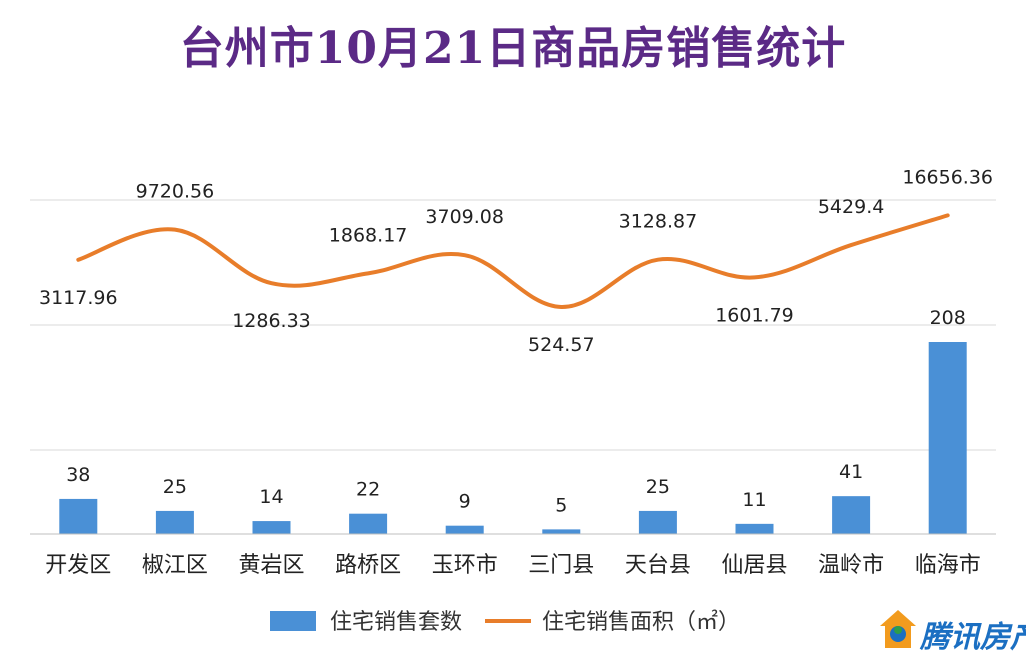  What do you see at coordinates (175, 565) in the screenshot?
I see `category-label-1: 椒江区` at bounding box center [175, 565].